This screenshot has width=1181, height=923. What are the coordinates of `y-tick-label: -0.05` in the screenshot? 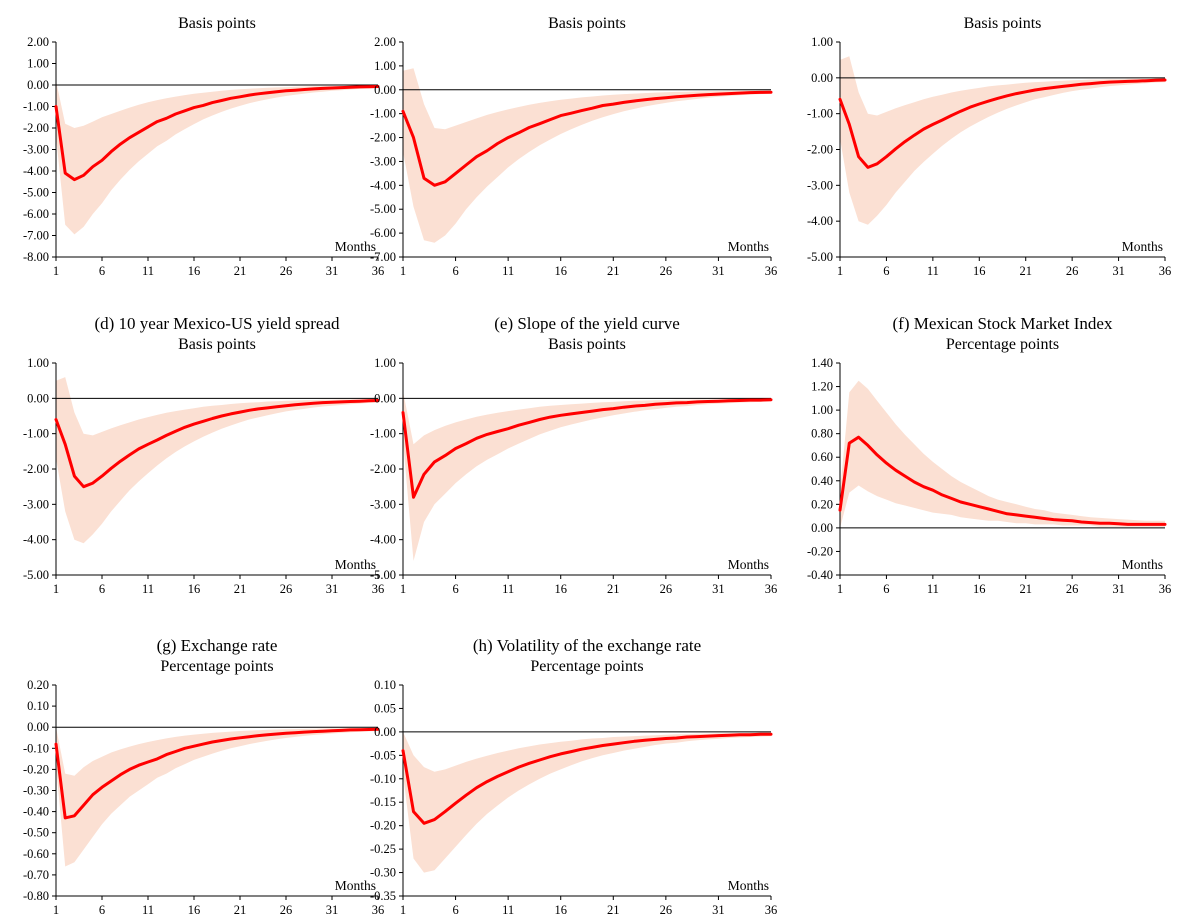 It's located at (383, 755).